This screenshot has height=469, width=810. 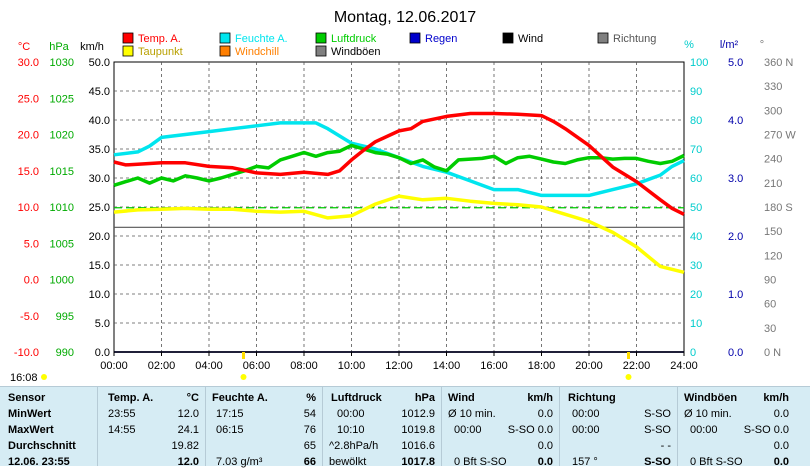 I want to click on current-time-marker, so click(x=44, y=377).